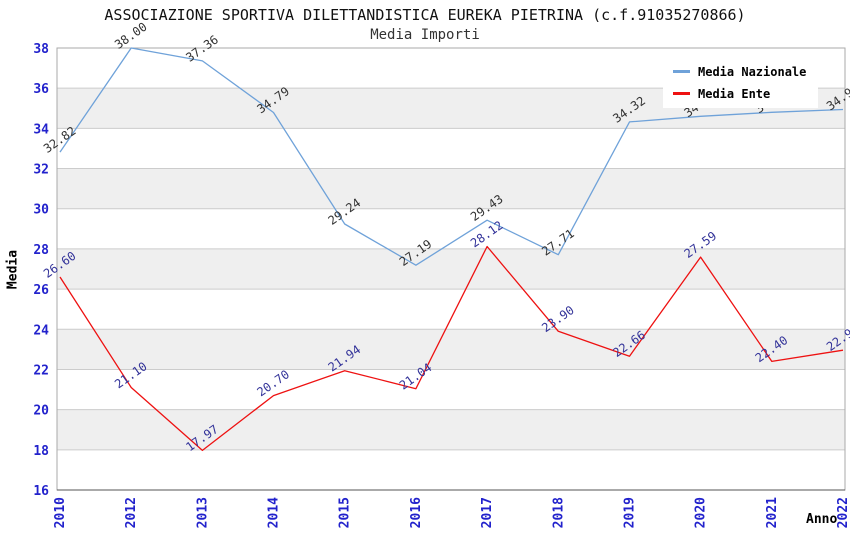 The image size is (850, 550). I want to click on x-tick-label: 2020, so click(701, 512).